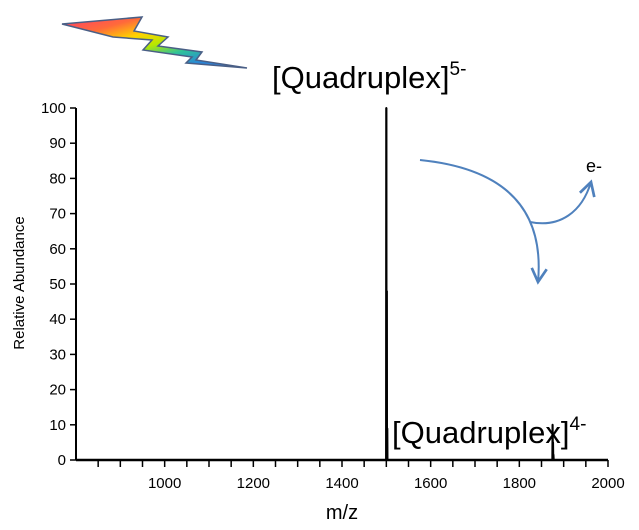  I want to click on y-tick-label: 100, so click(53, 108).